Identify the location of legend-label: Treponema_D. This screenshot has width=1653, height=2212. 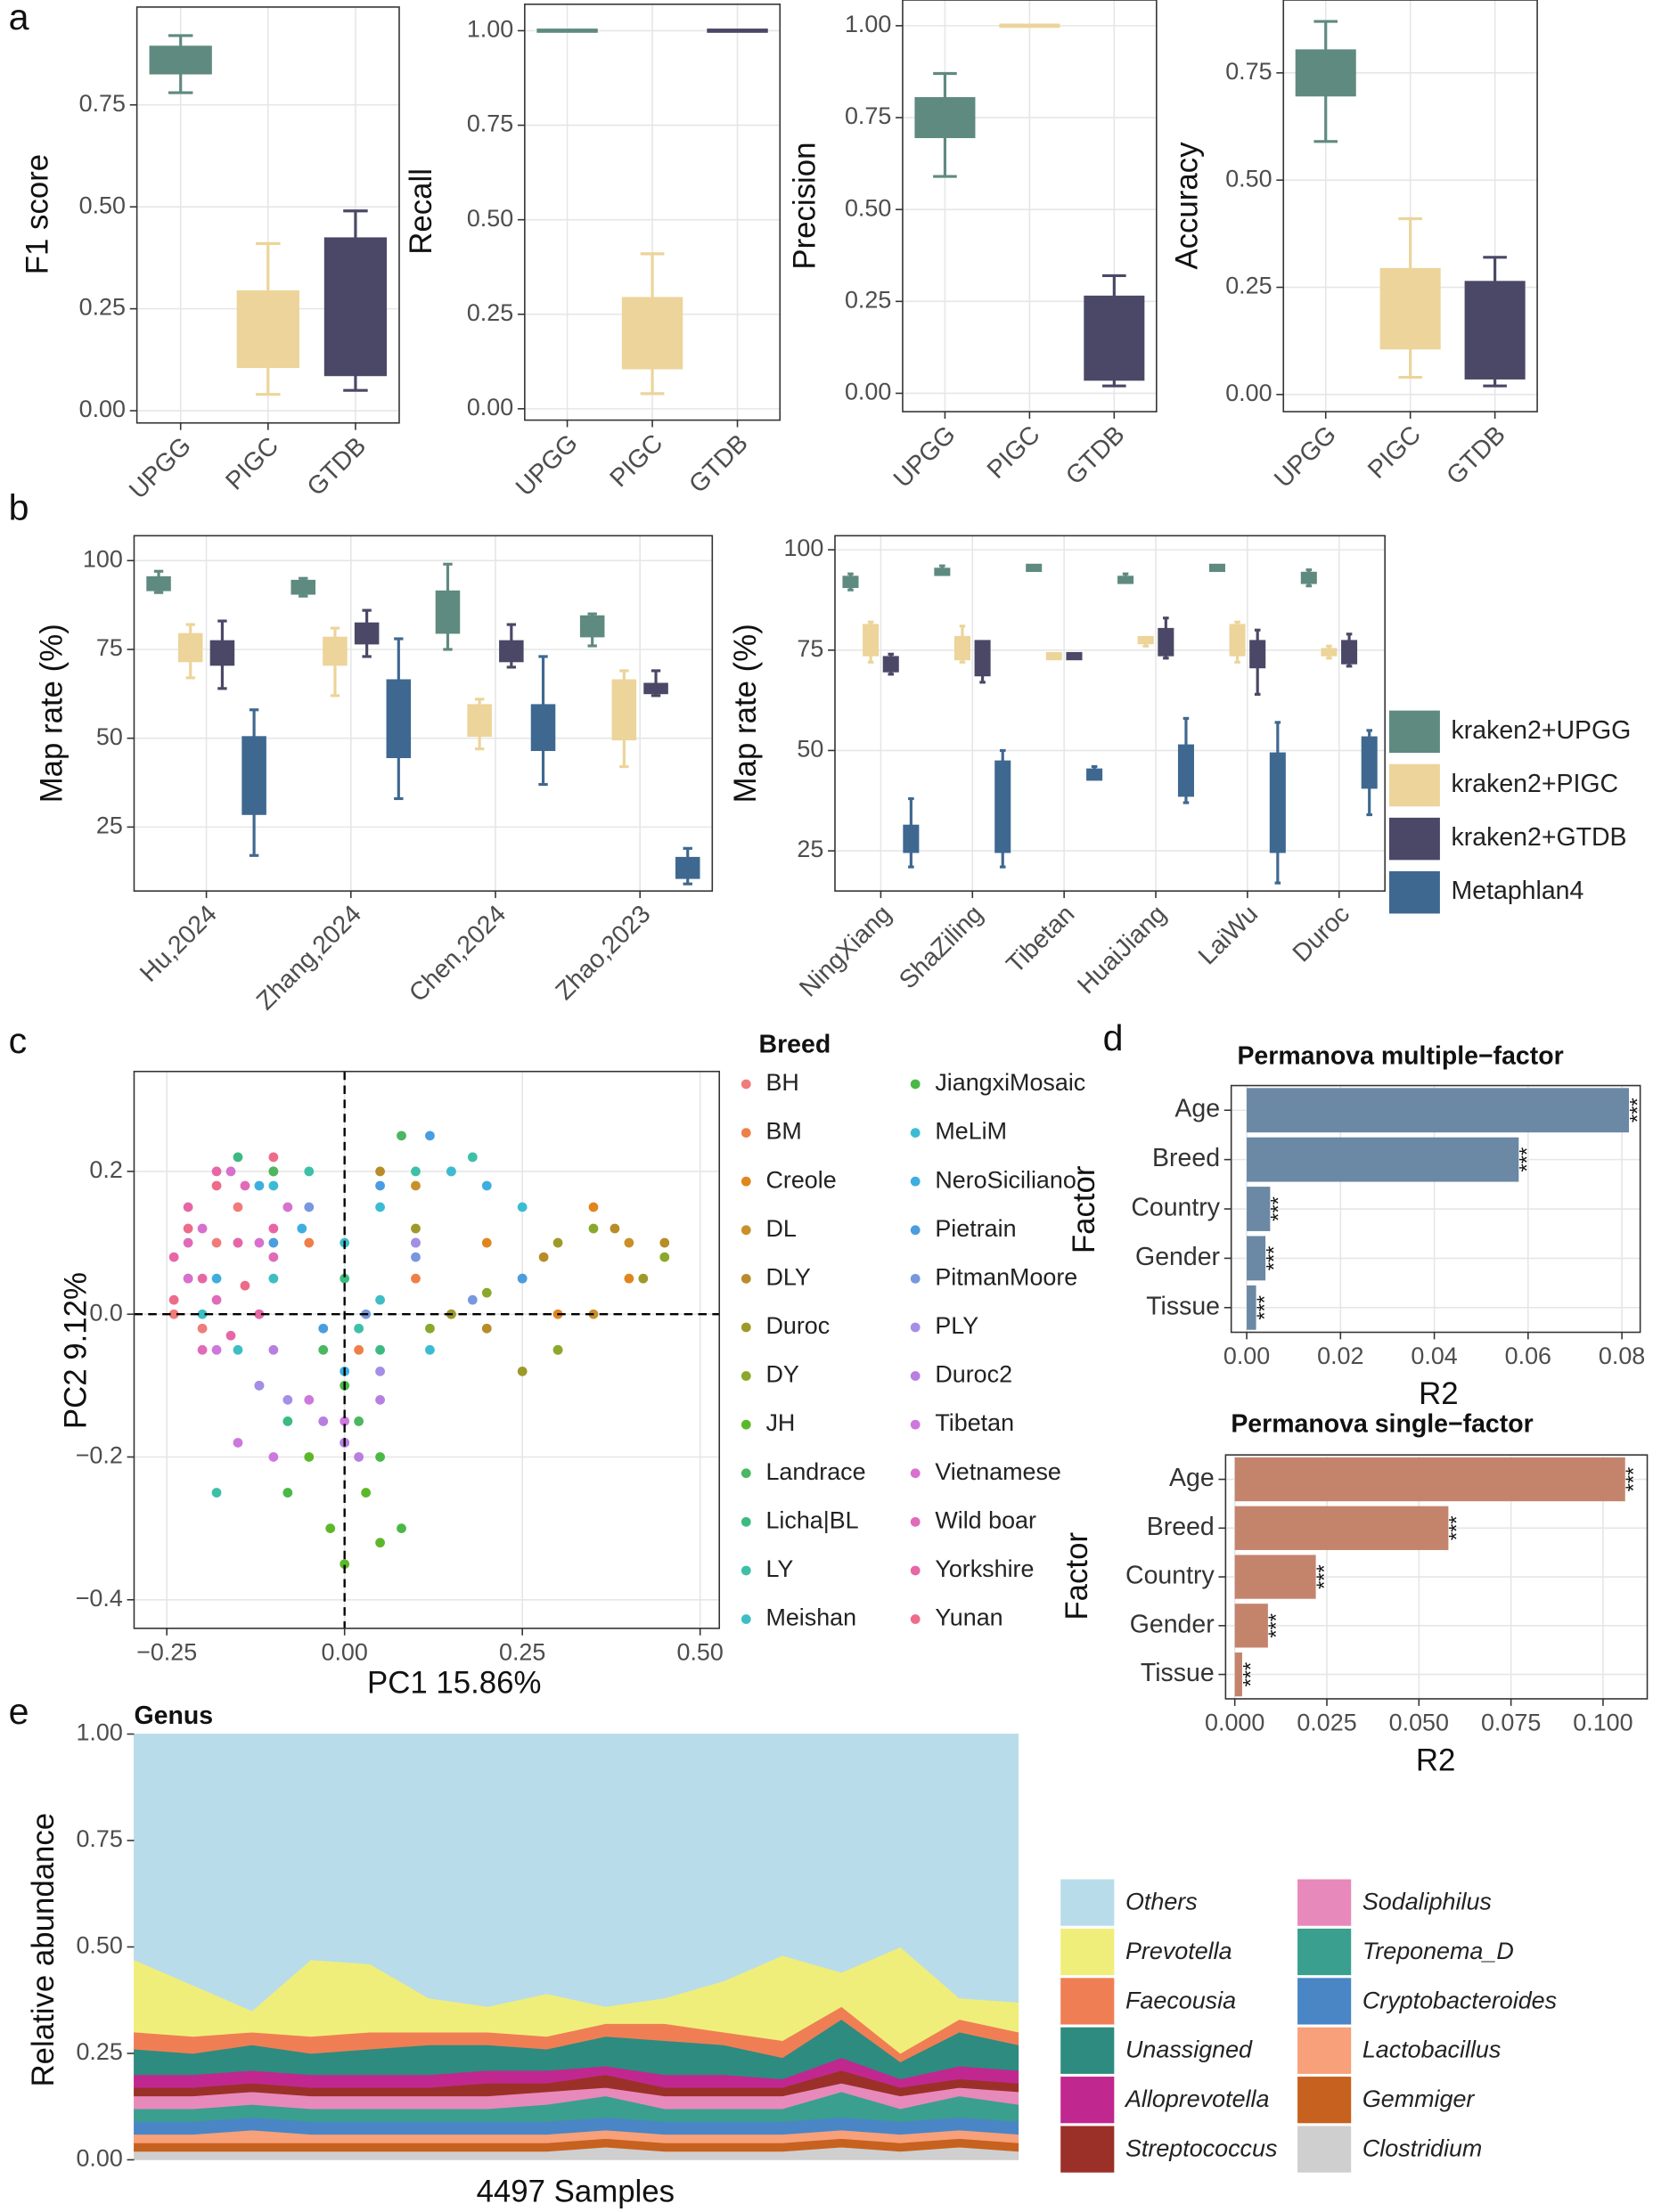
(1438, 1951).